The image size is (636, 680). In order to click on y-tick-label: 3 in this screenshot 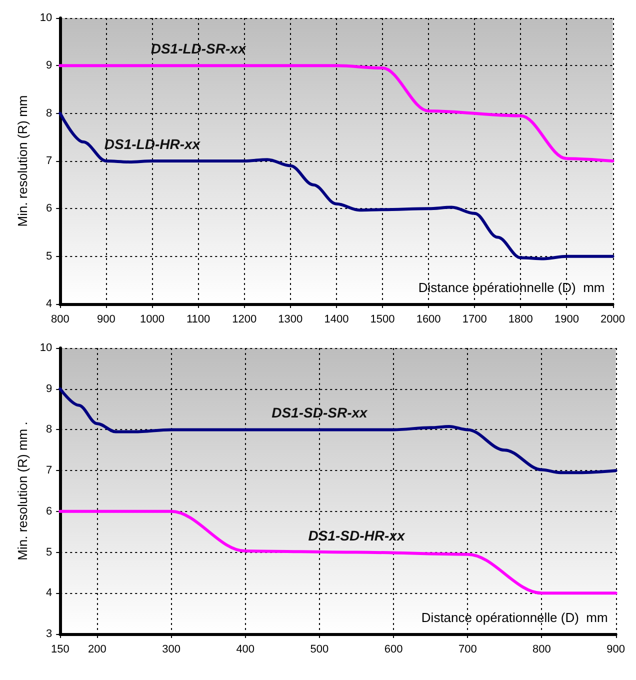, I will do `click(49, 634)`.